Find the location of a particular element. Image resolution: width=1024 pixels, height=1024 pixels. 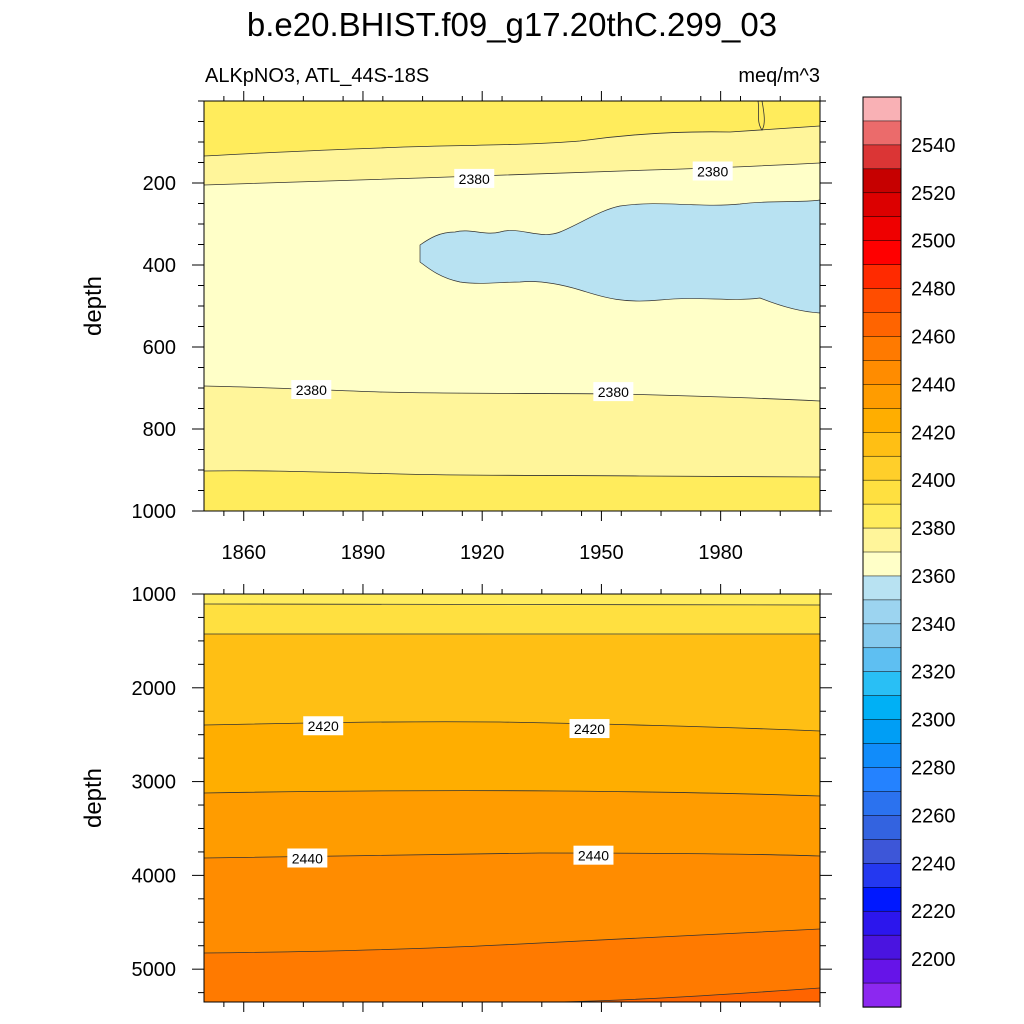

y-tick-label: 400 is located at coordinates (159, 266).